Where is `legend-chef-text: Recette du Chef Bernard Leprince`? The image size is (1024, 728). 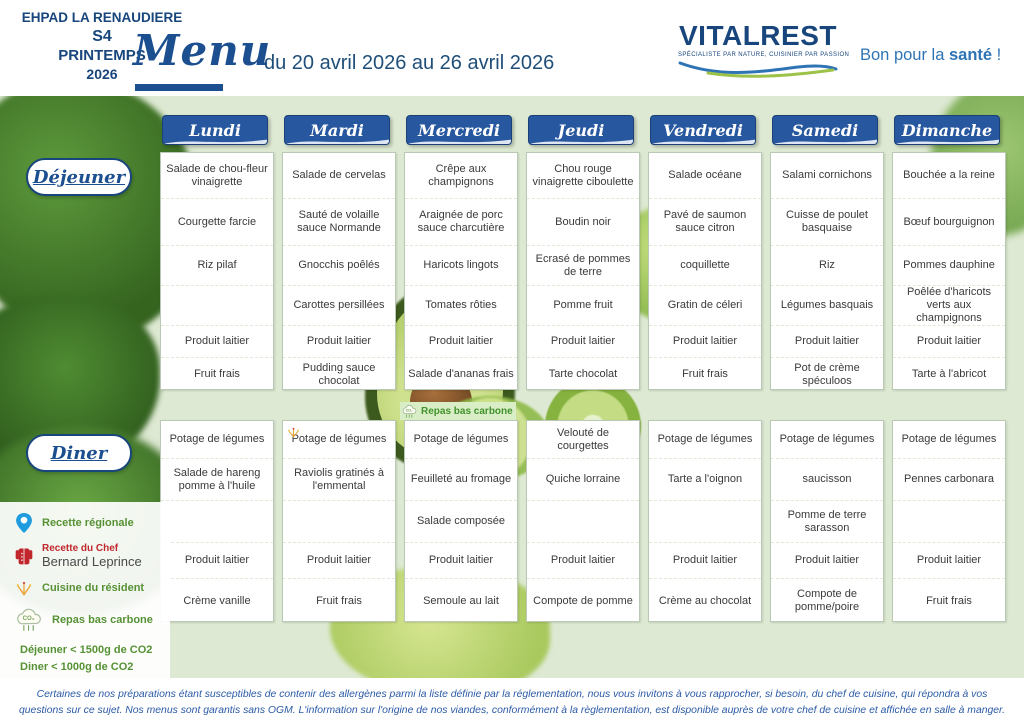
legend-chef-text: Recette du Chef Bernard Leprince is located at coordinates (92, 556).